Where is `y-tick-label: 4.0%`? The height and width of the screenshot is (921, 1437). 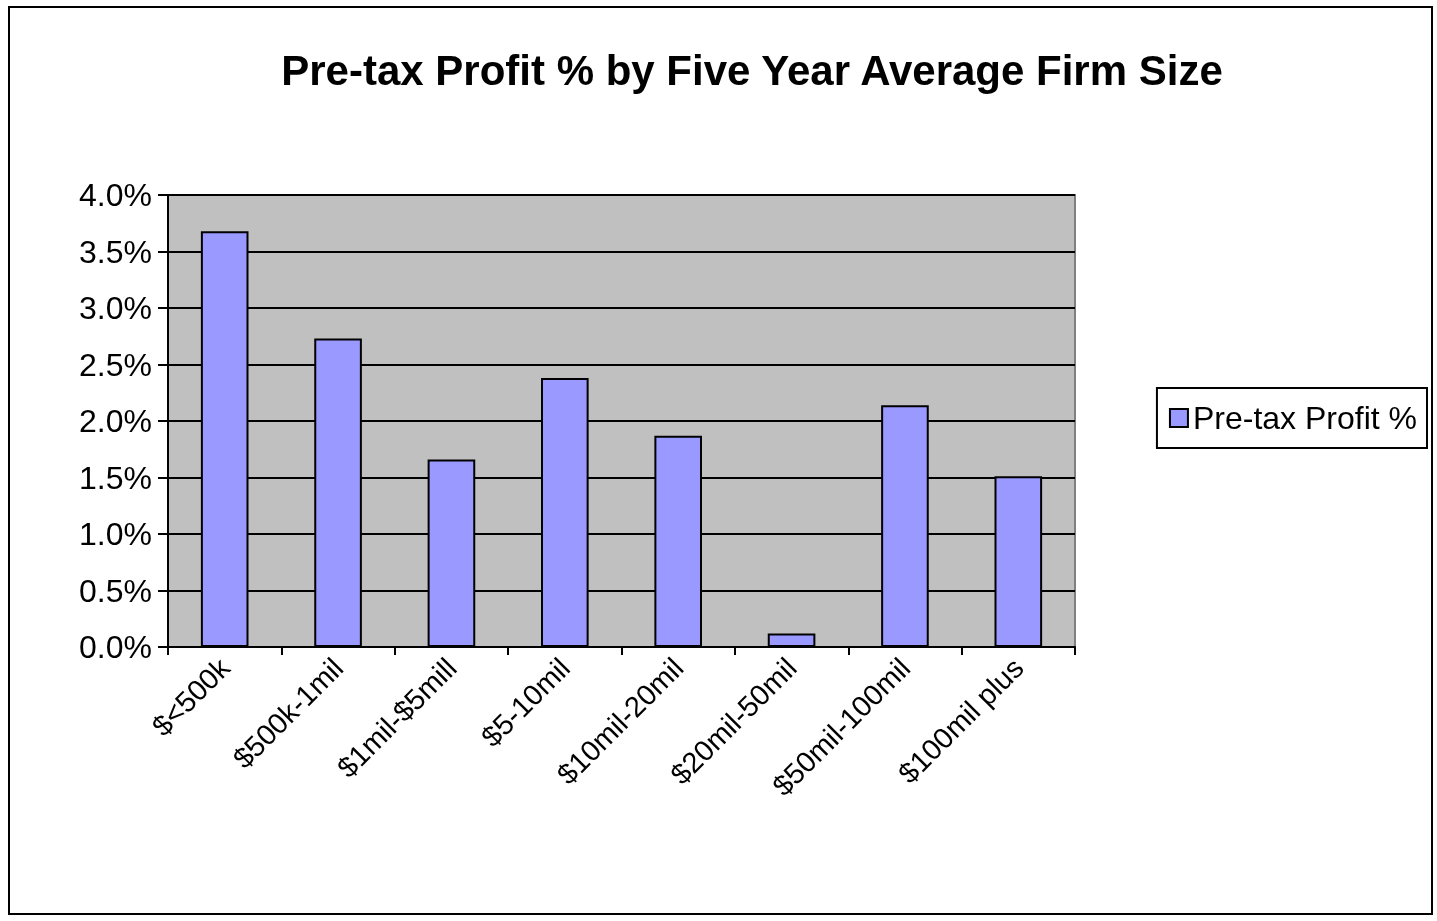 y-tick-label: 4.0% is located at coordinates (115, 195).